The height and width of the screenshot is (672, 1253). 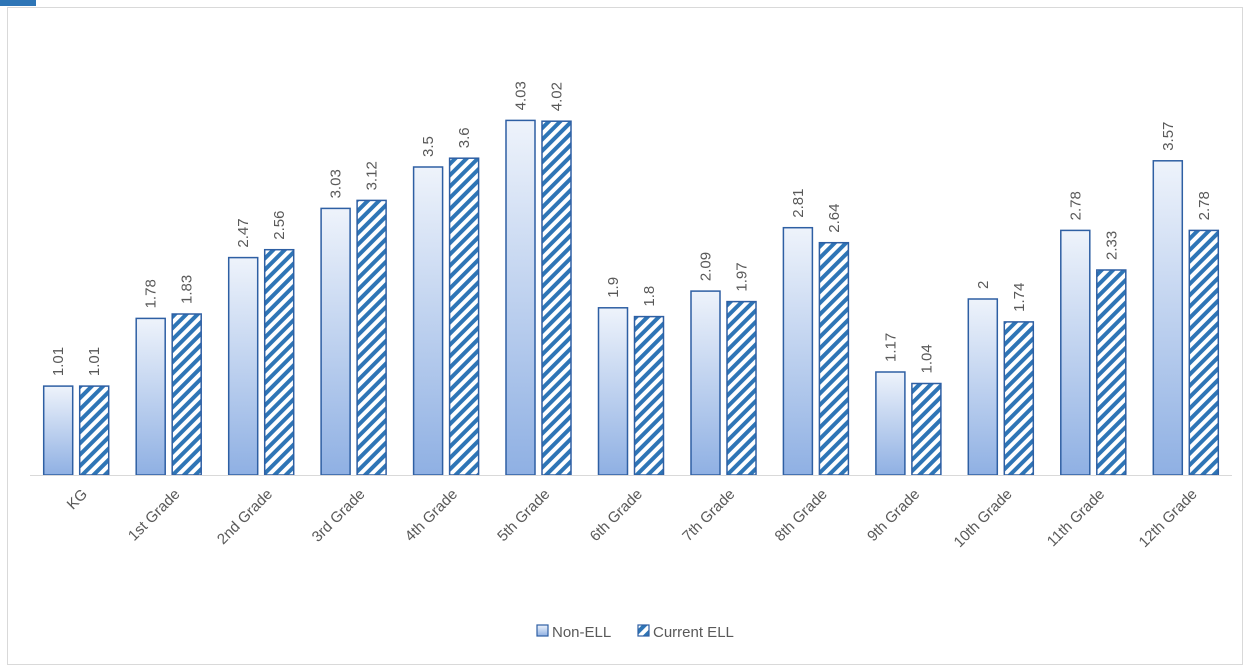 What do you see at coordinates (94, 361) in the screenshot?
I see `data-label-current-ell-0: 1.01` at bounding box center [94, 361].